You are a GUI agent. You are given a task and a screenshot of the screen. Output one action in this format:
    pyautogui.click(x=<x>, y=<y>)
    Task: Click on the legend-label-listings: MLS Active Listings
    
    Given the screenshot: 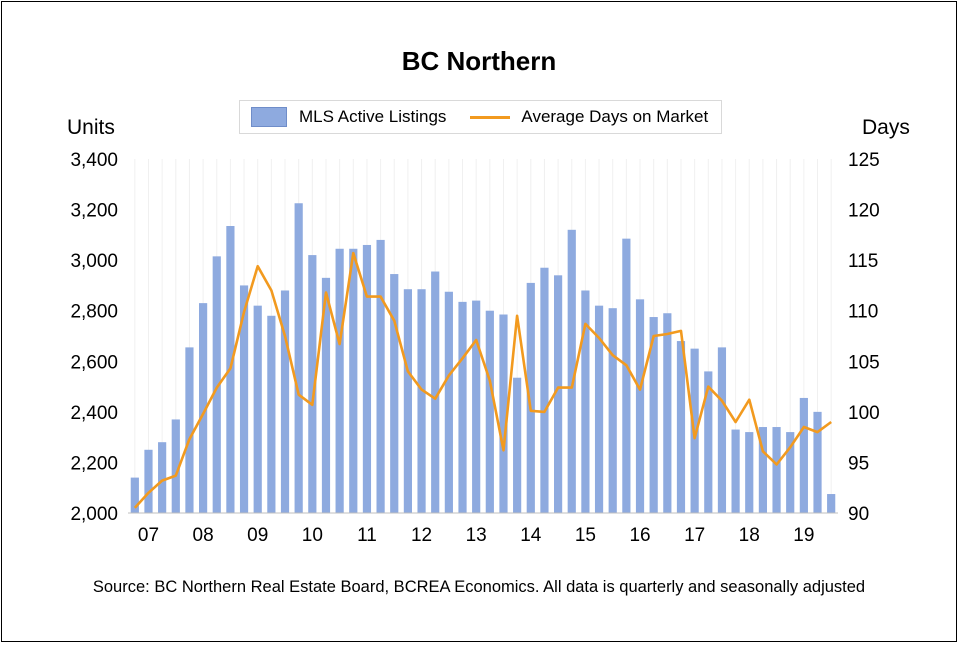 What is the action you would take?
    pyautogui.click(x=373, y=116)
    